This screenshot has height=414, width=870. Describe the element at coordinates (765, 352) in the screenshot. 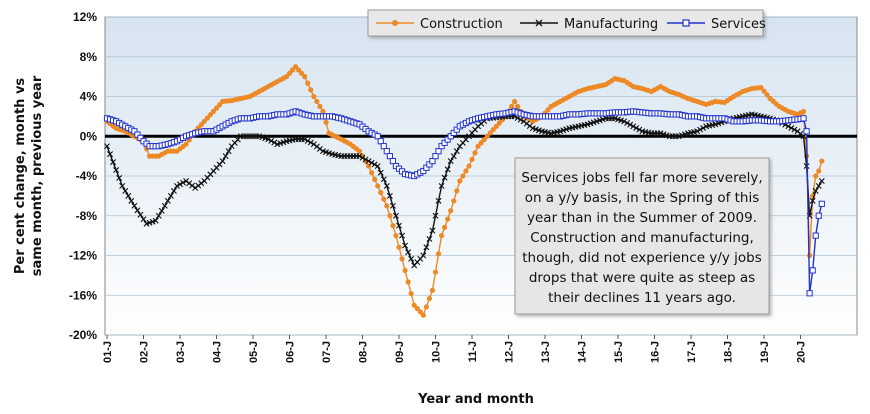

I see `x-tick-label: 19-J` at that location.